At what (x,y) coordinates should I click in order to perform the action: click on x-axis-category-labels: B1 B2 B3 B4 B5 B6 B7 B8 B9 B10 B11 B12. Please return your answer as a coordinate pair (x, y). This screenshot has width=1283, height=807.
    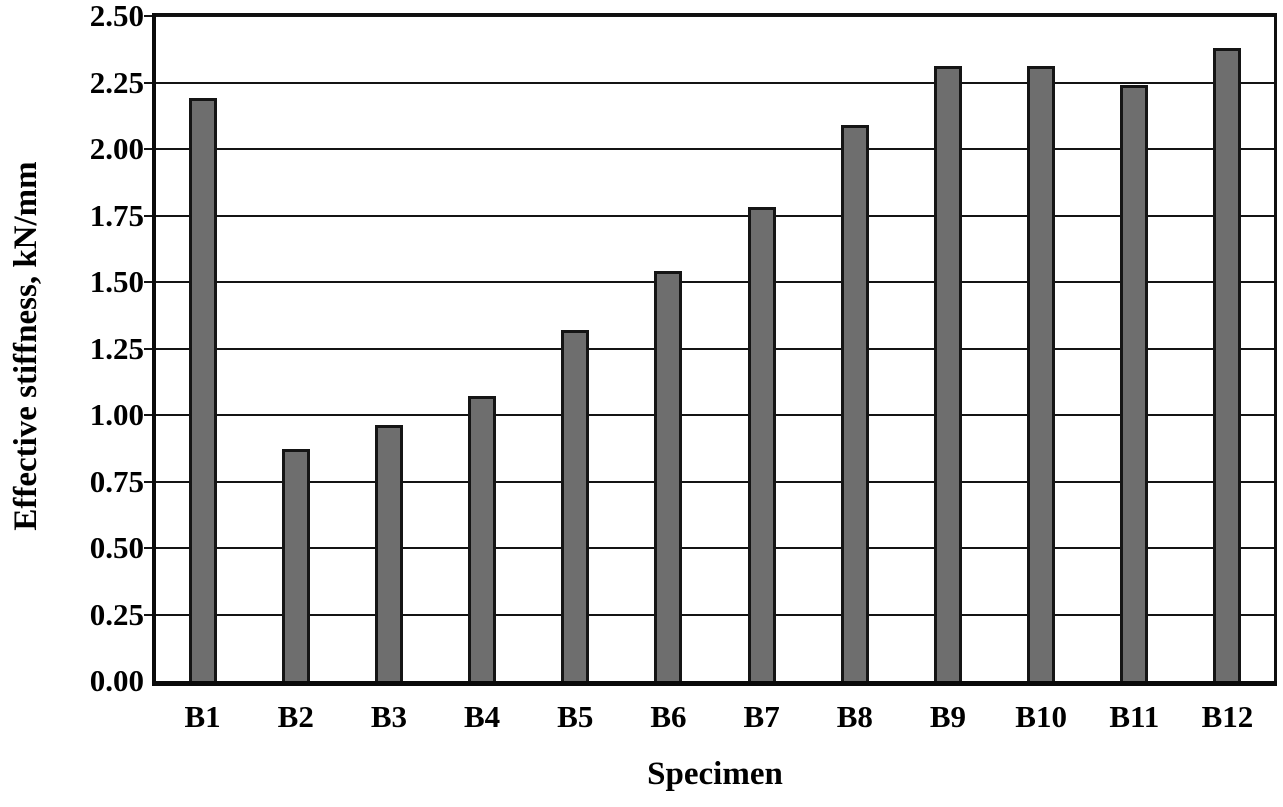
    Looking at the image, I should click on (715, 717).